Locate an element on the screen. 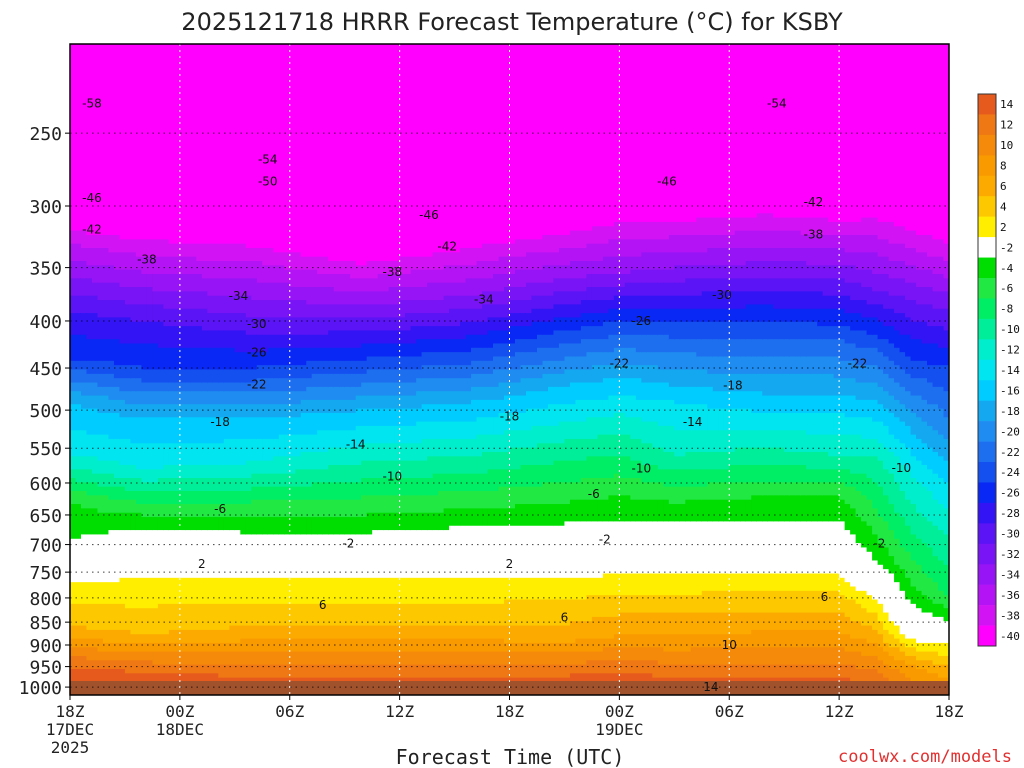  colorbar-label: -6 is located at coordinates (1006, 288).